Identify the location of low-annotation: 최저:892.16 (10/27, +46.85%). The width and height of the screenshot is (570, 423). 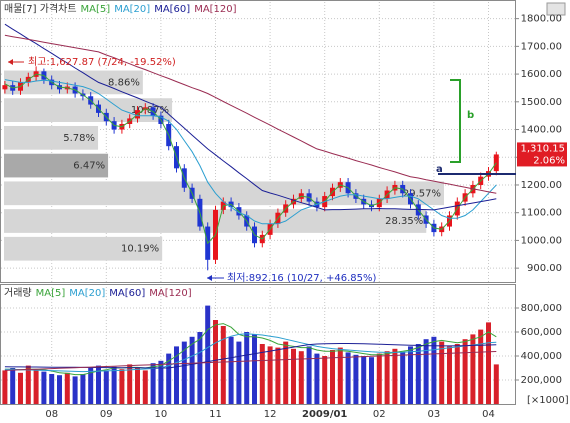
(302, 278).